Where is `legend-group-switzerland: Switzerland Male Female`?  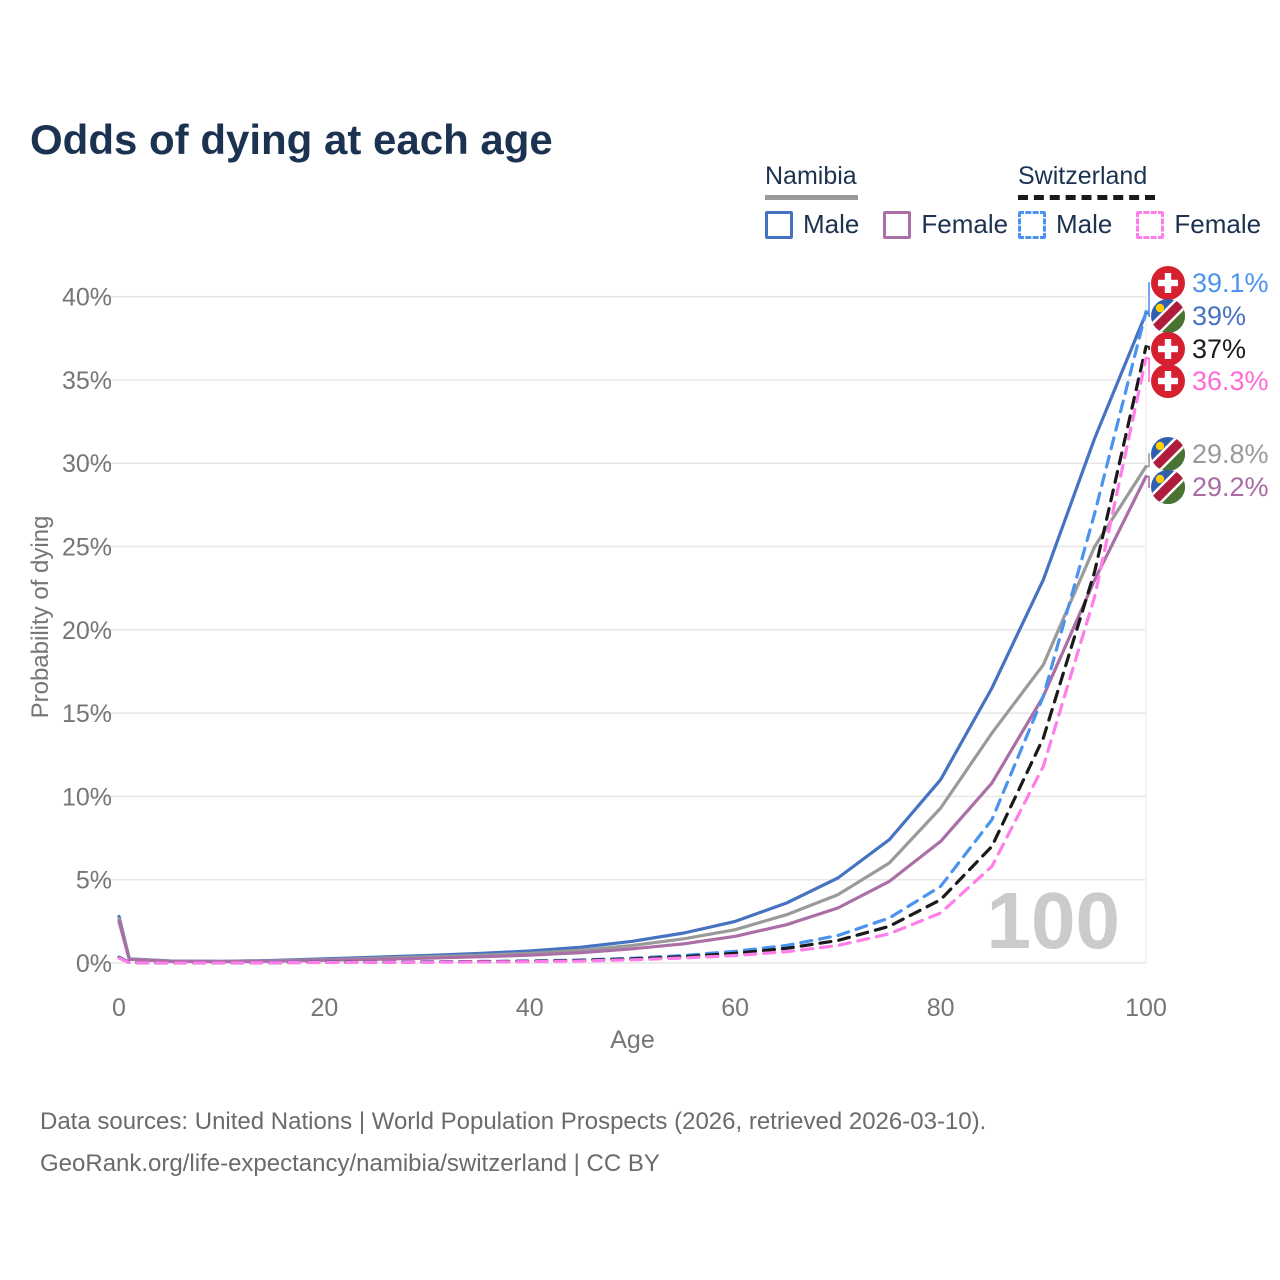 legend-group-switzerland: Switzerland Male Female is located at coordinates (1146, 201).